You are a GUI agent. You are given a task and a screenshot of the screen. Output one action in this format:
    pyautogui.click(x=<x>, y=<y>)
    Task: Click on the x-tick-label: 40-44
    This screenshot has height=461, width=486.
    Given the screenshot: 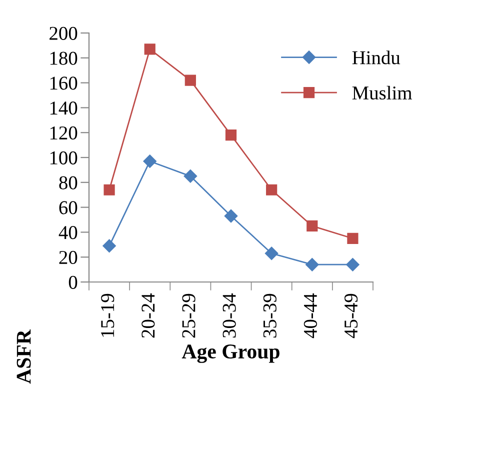 What is the action you would take?
    pyautogui.click(x=311, y=315)
    